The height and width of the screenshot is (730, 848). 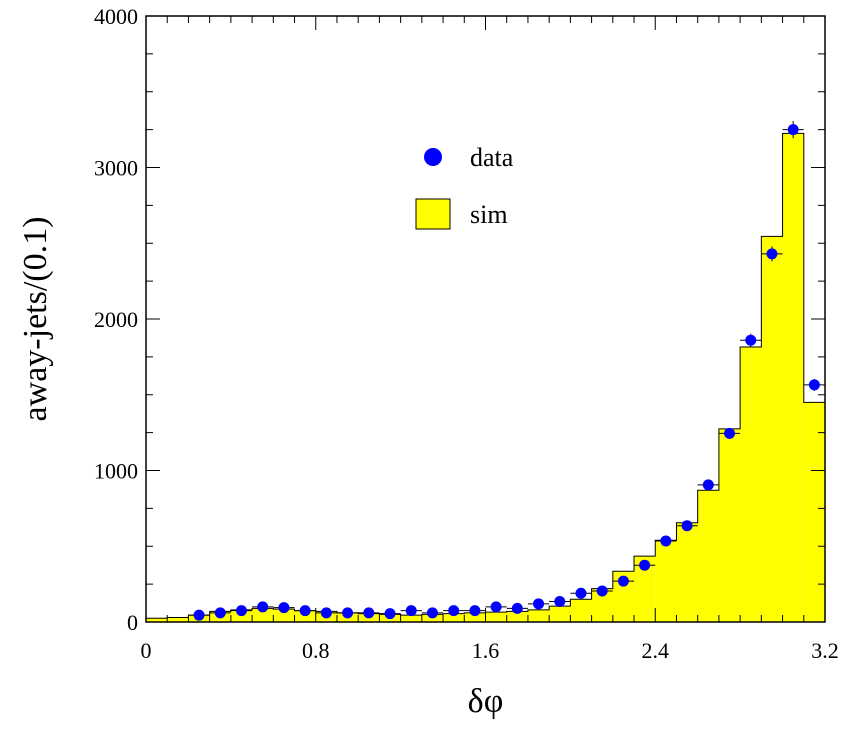 What do you see at coordinates (116, 319) in the screenshot?
I see `y-tick-label: 2000` at bounding box center [116, 319].